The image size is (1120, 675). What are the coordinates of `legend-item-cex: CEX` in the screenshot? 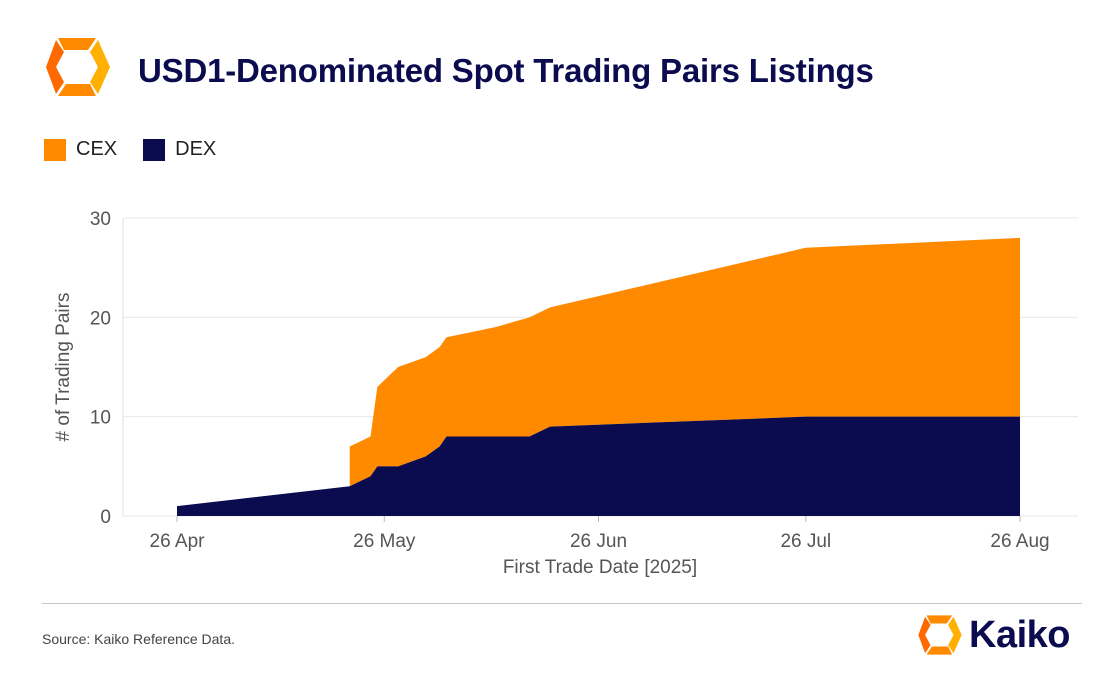 It's located at (80, 149).